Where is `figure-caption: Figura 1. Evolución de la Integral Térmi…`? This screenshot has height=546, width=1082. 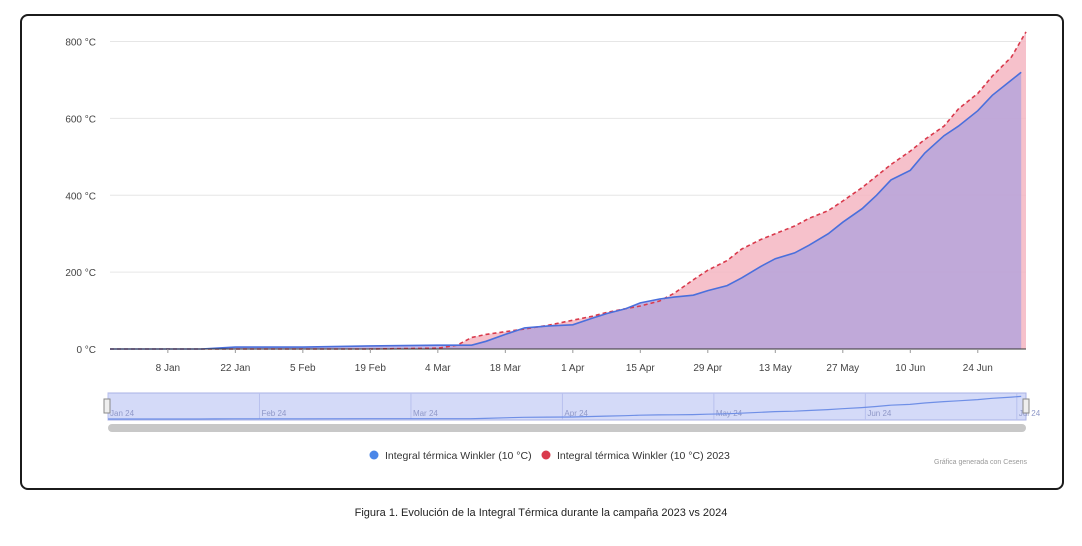
figure-caption: Figura 1. Evolución de la Integral Térmi… is located at coordinates (541, 513).